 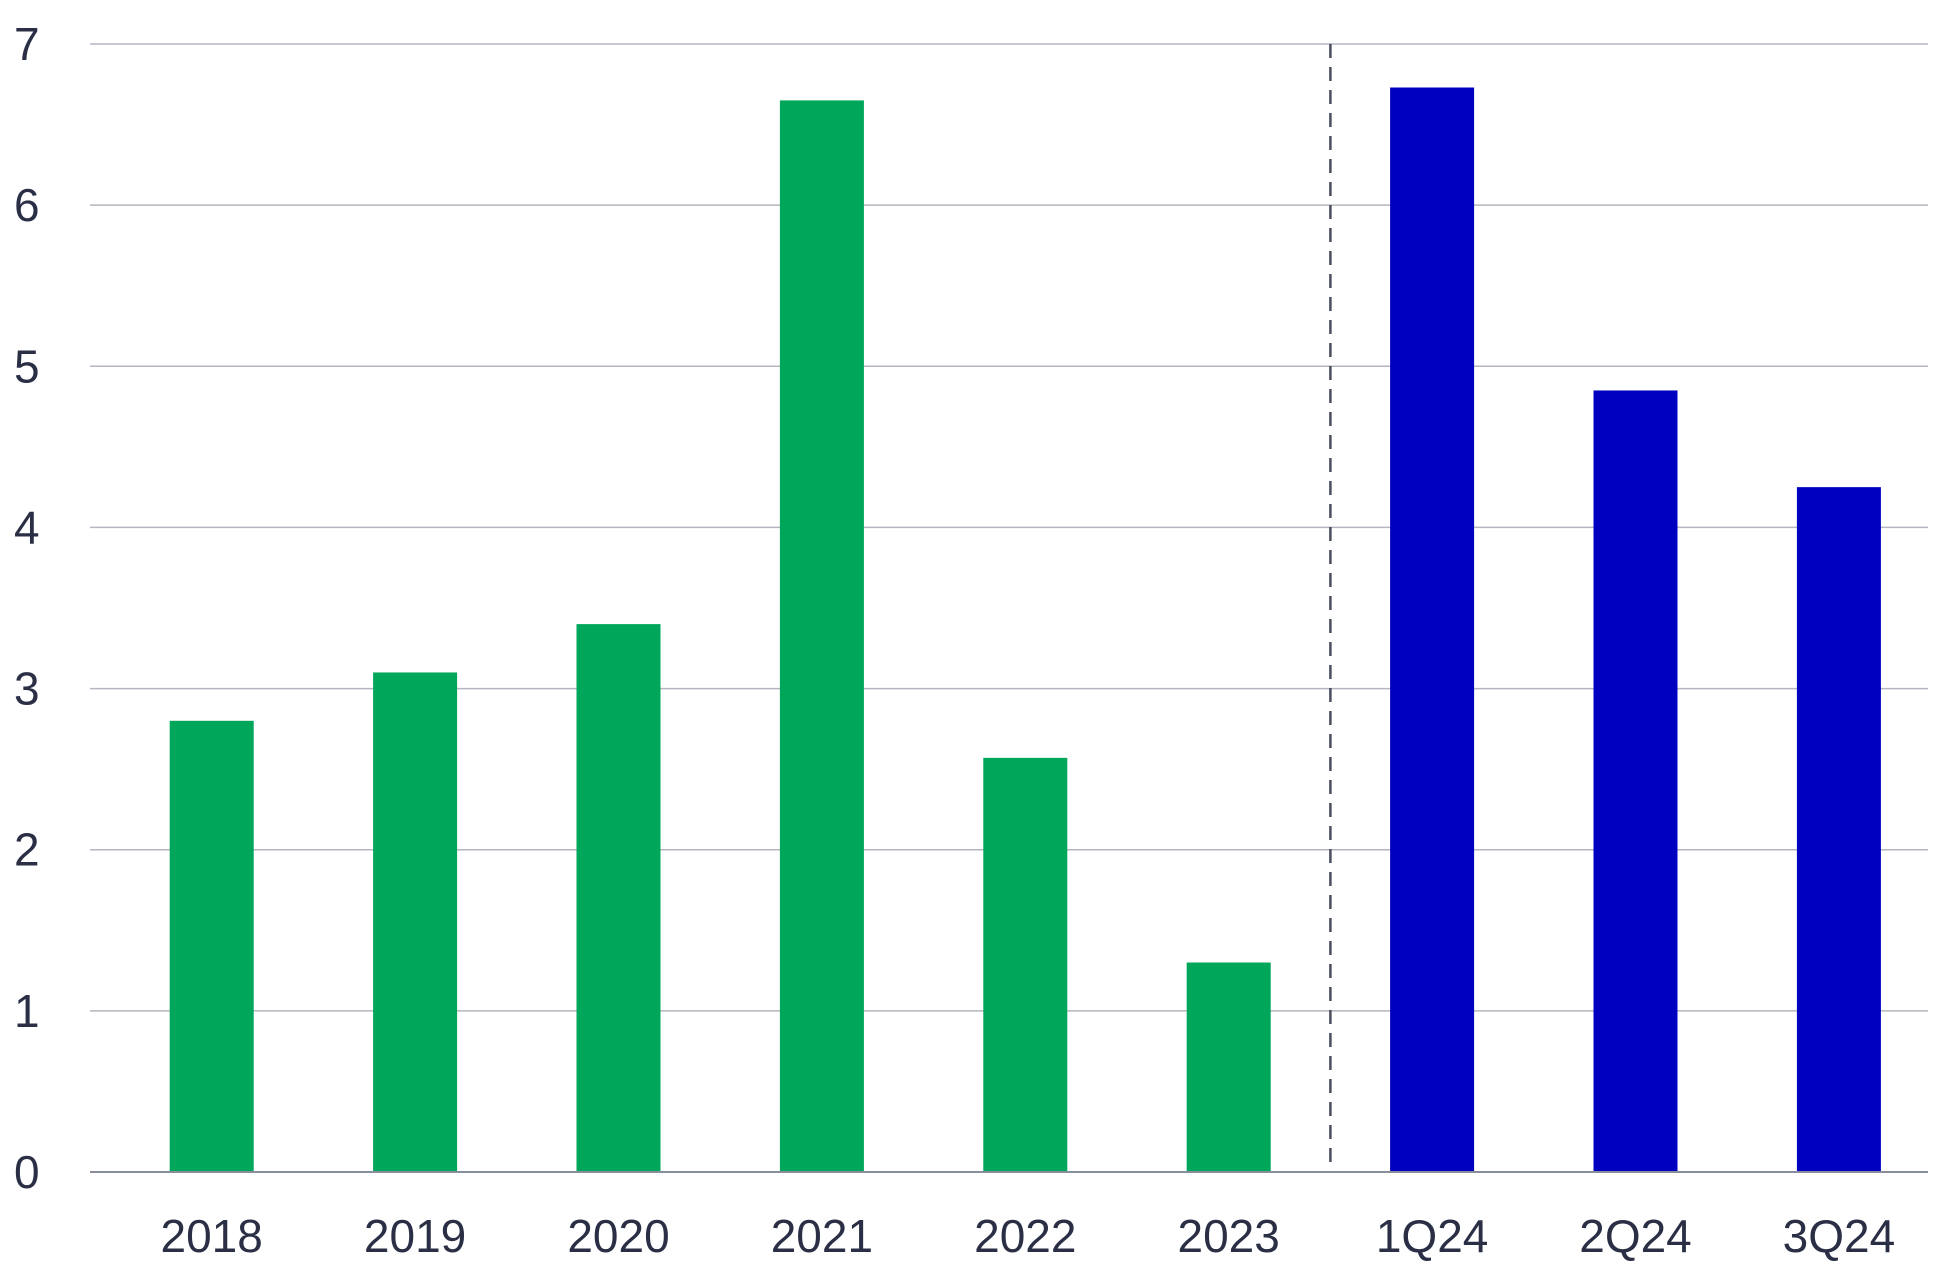 I want to click on y-tick-label: 4, so click(x=27, y=527).